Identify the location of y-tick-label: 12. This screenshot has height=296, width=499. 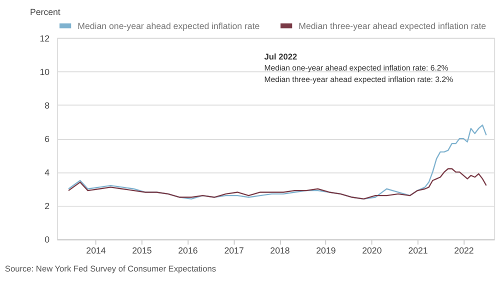
(45, 38).